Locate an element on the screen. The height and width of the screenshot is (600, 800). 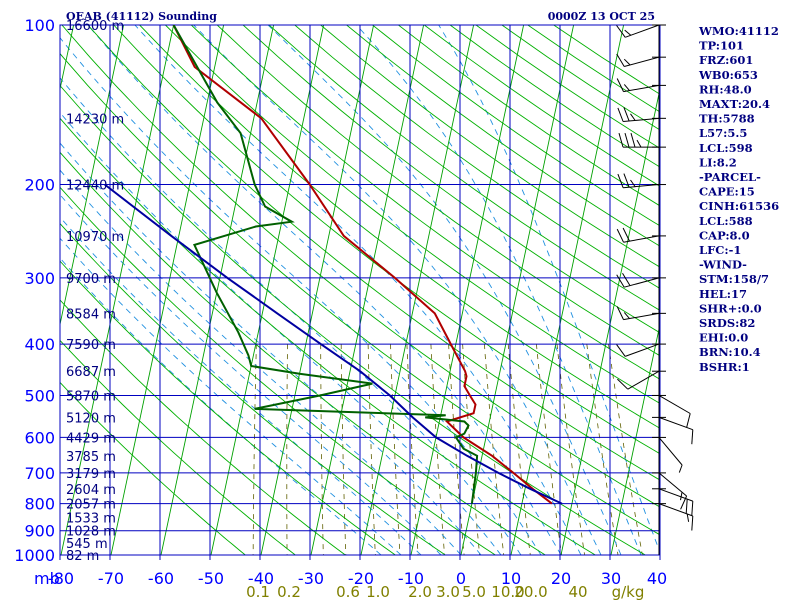
index-entry: RH:48.0 is located at coordinates (725, 89).